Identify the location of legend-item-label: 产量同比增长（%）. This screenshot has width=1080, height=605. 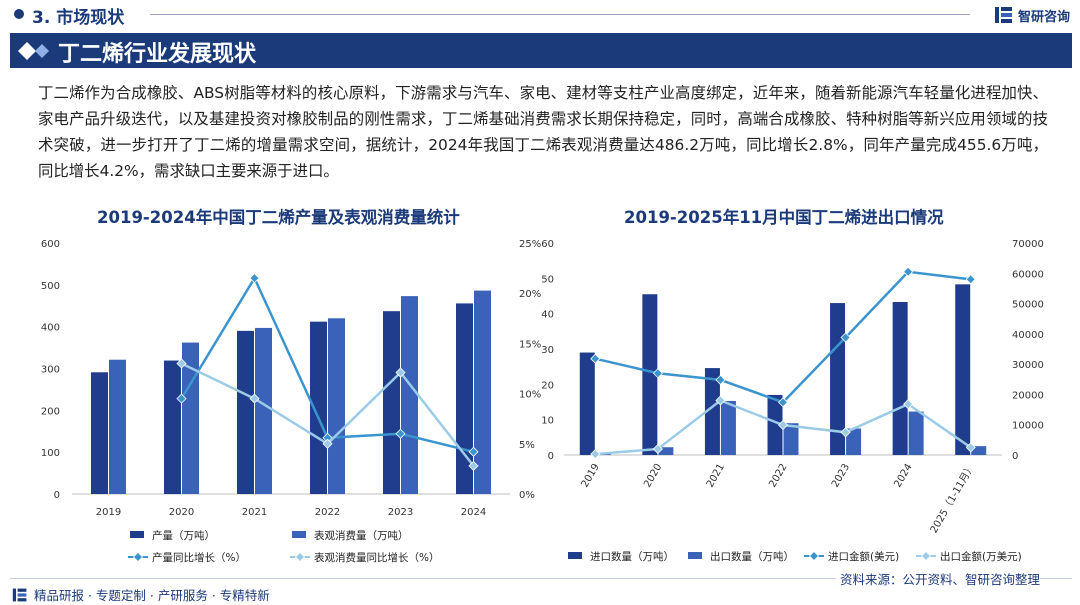
(199, 557).